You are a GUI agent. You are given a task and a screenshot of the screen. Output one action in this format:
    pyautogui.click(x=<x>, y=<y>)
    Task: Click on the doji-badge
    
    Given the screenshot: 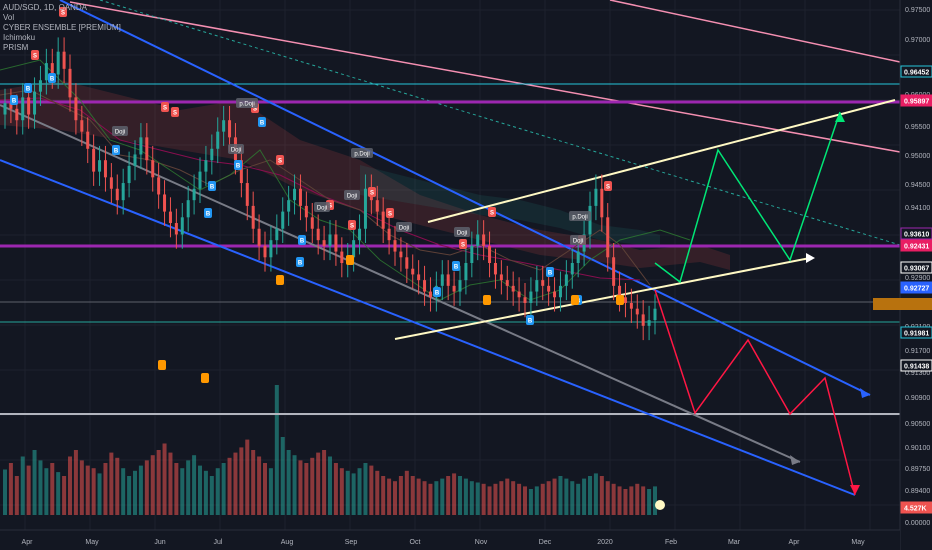 What is the action you would take?
    pyautogui.click(x=404, y=227)
    